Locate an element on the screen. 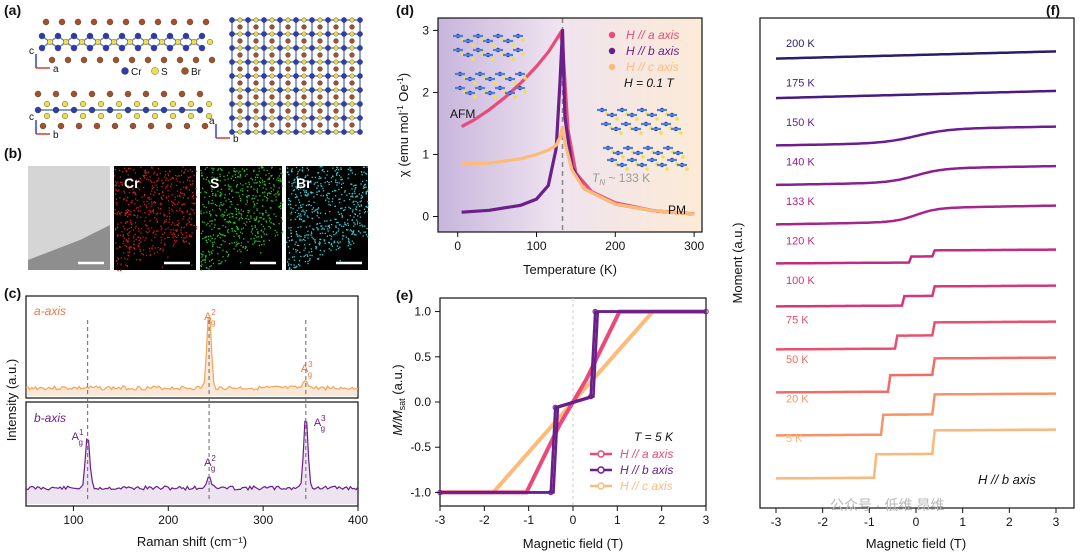 This screenshot has height=552, width=1080. temperature-label: 20 K is located at coordinates (797, 400).